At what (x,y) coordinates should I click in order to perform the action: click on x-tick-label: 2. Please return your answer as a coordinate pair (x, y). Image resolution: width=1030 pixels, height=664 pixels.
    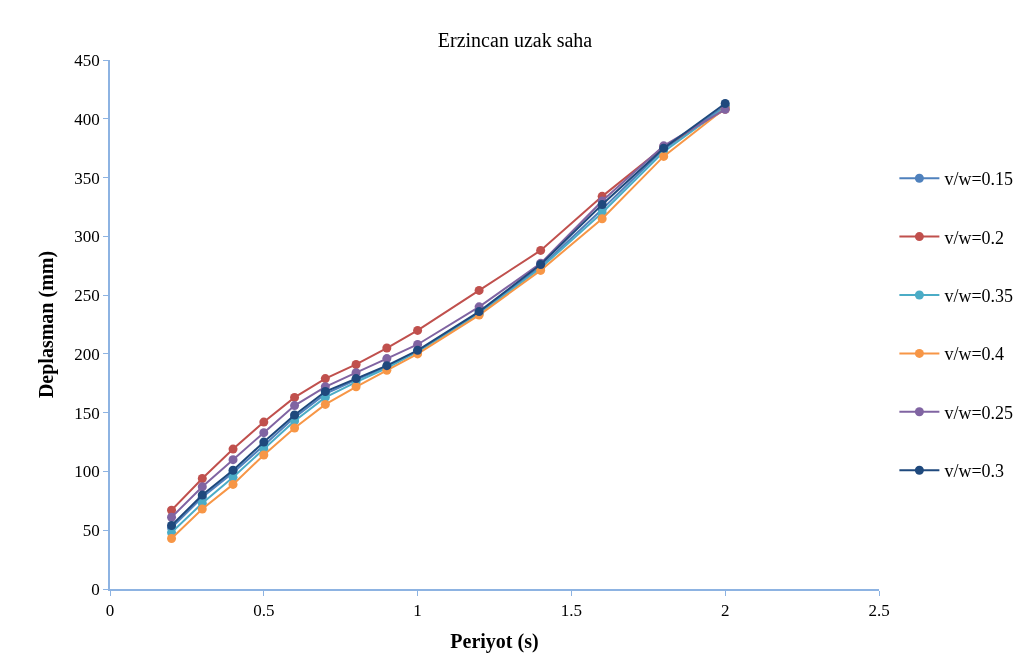
    Looking at the image, I should click on (725, 611).